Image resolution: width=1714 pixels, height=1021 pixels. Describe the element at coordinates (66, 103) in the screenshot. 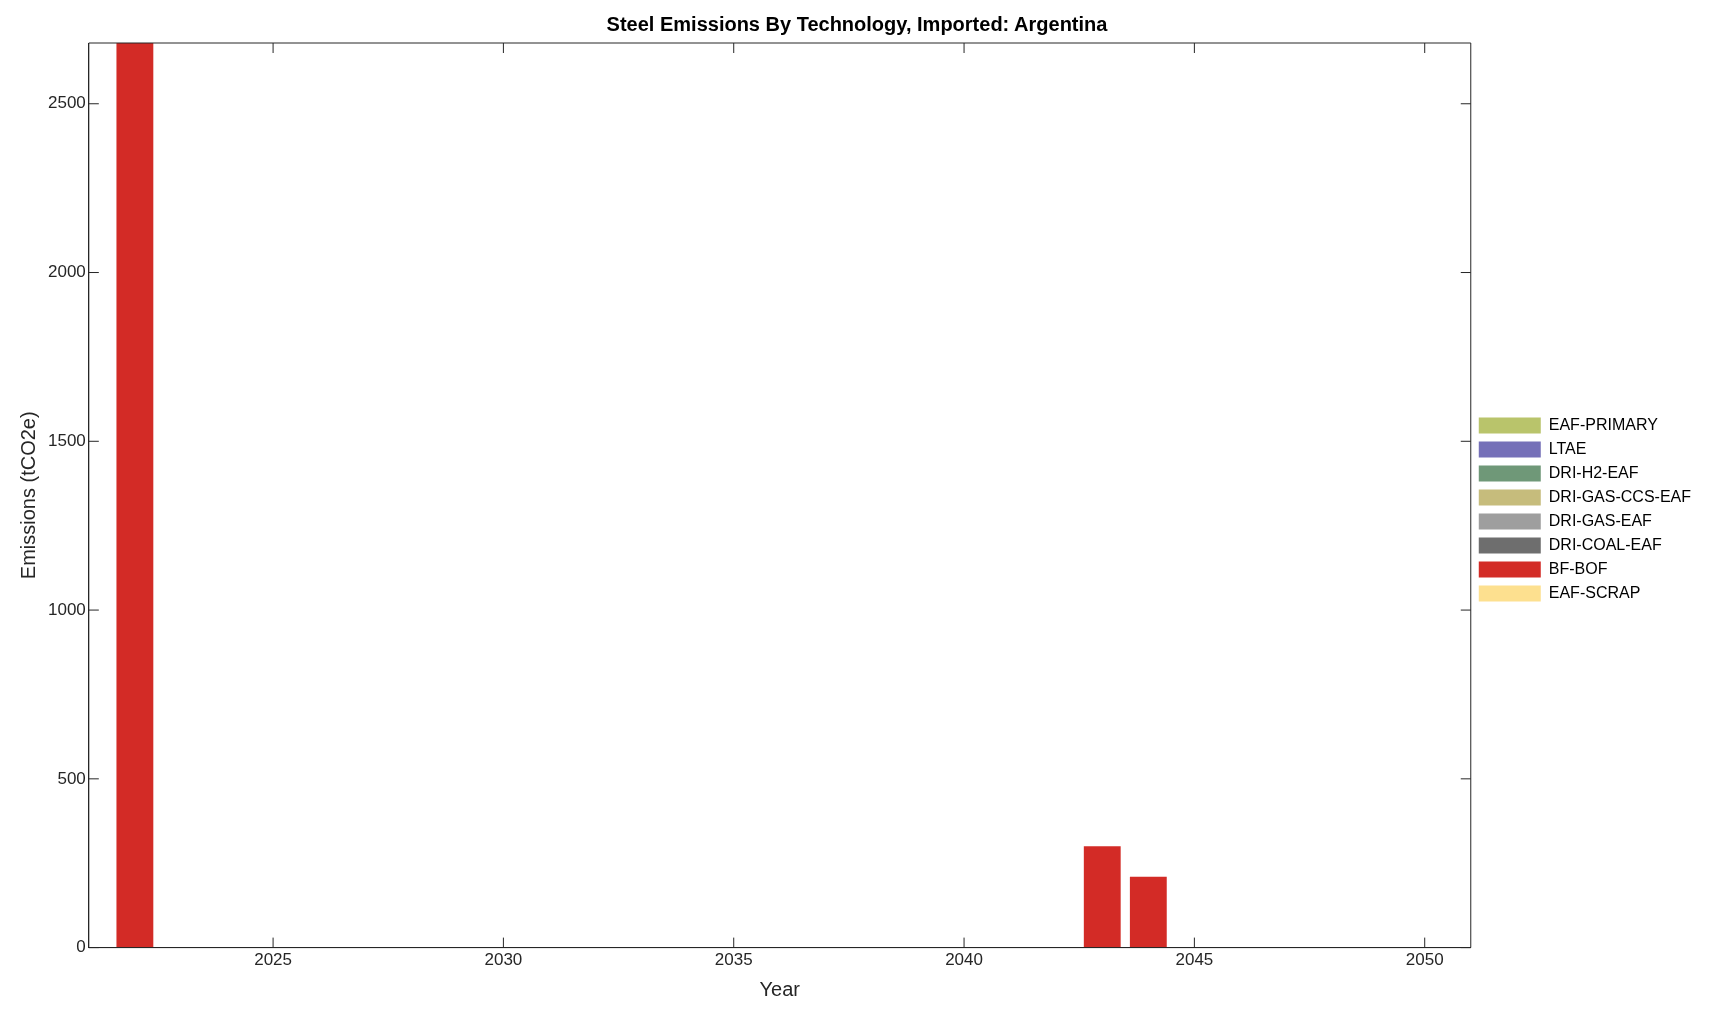

I see `y-tick-label: 2500` at that location.